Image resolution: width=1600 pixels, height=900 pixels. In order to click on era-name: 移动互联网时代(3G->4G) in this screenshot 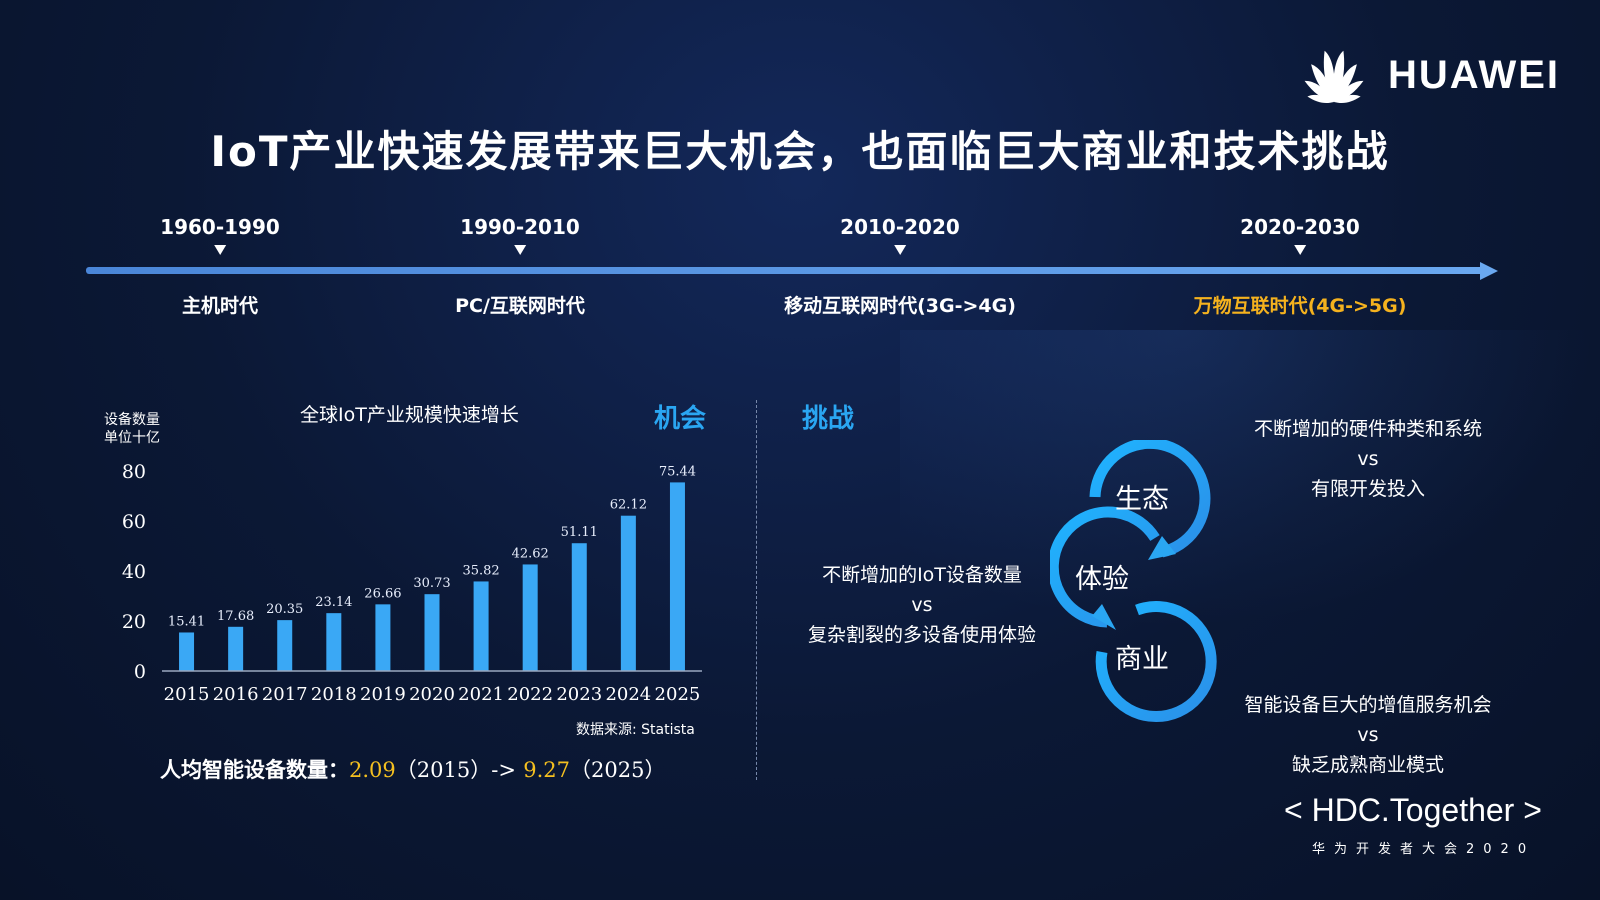, I will do `click(900, 306)`.